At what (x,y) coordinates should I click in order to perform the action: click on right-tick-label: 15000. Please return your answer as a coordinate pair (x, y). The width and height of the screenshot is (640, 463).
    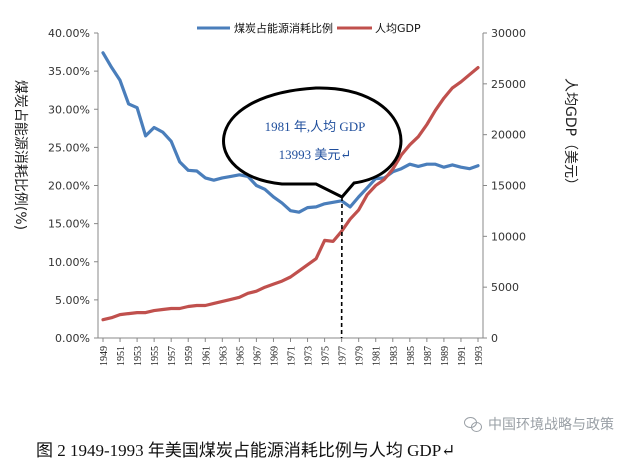
    Looking at the image, I should click on (508, 186).